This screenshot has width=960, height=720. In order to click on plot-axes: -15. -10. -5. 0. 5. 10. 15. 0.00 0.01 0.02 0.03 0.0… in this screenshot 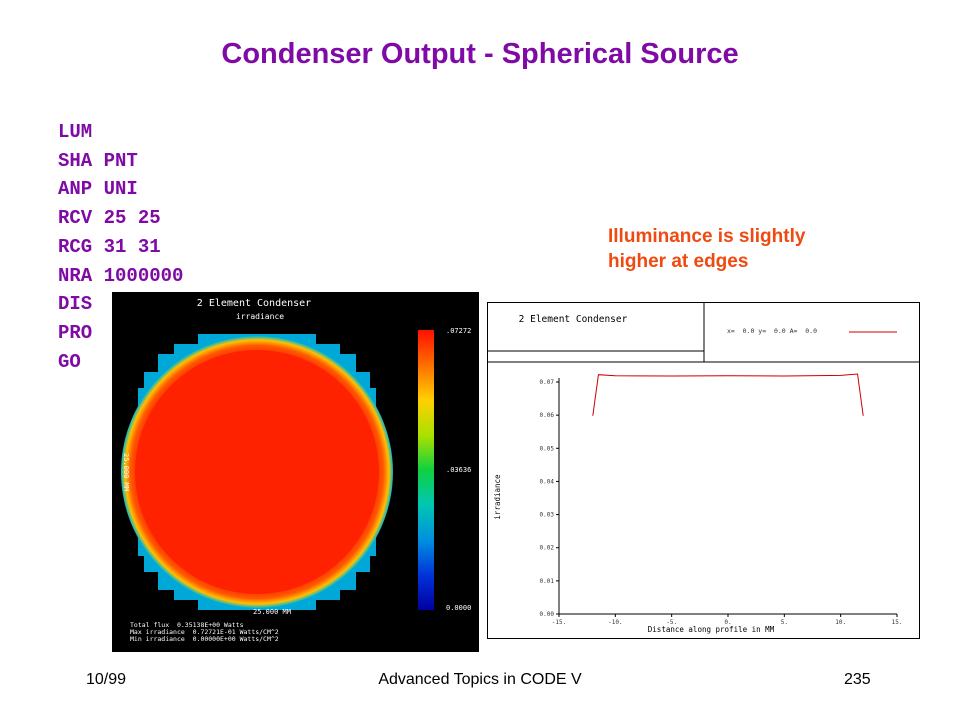, I will do `click(721, 502)`.